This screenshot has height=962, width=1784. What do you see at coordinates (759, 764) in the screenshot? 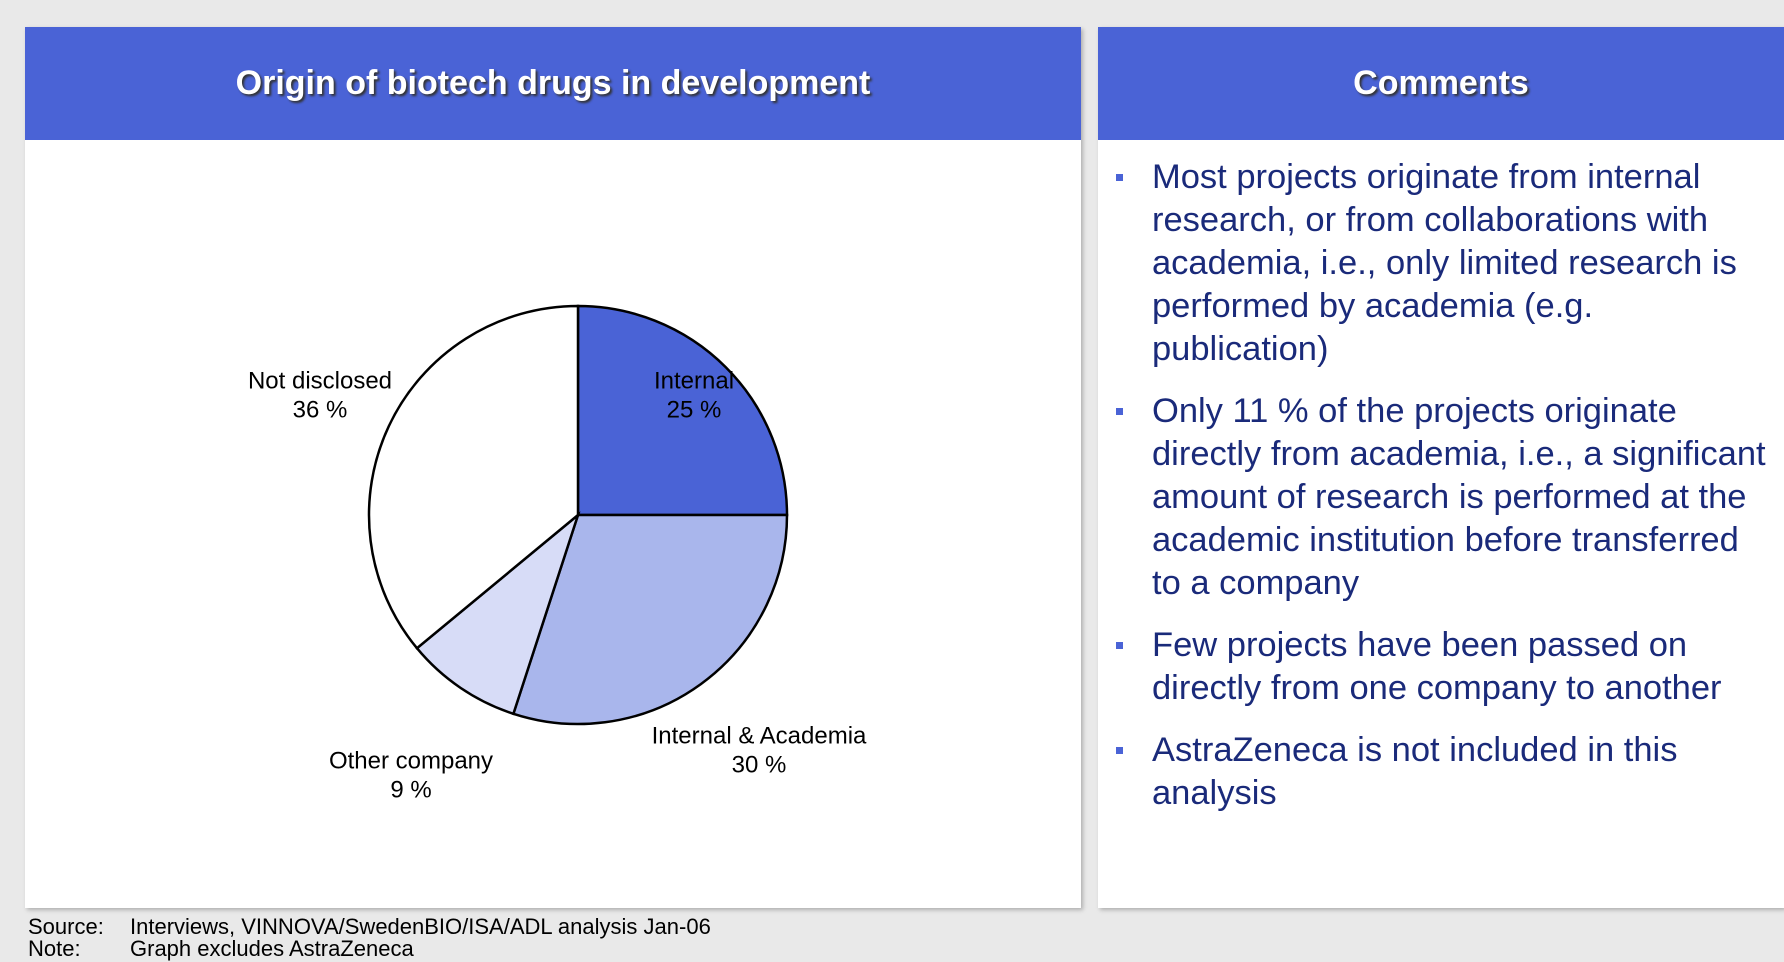
I see `slice-value-label: 30 %` at bounding box center [759, 764].